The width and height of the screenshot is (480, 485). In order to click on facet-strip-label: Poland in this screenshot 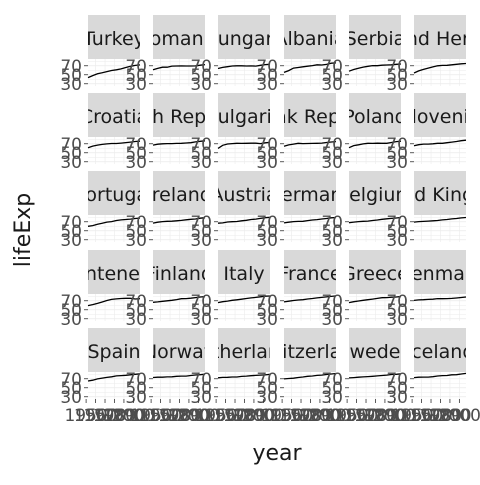, I will do `click(374, 117)`.